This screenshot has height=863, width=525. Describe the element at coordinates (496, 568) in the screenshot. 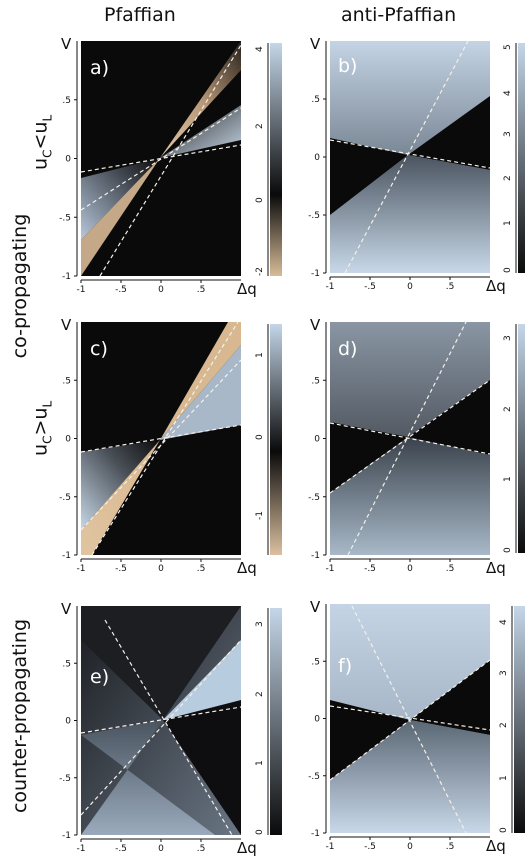

I see `panel-d-x-label: Δq` at that location.